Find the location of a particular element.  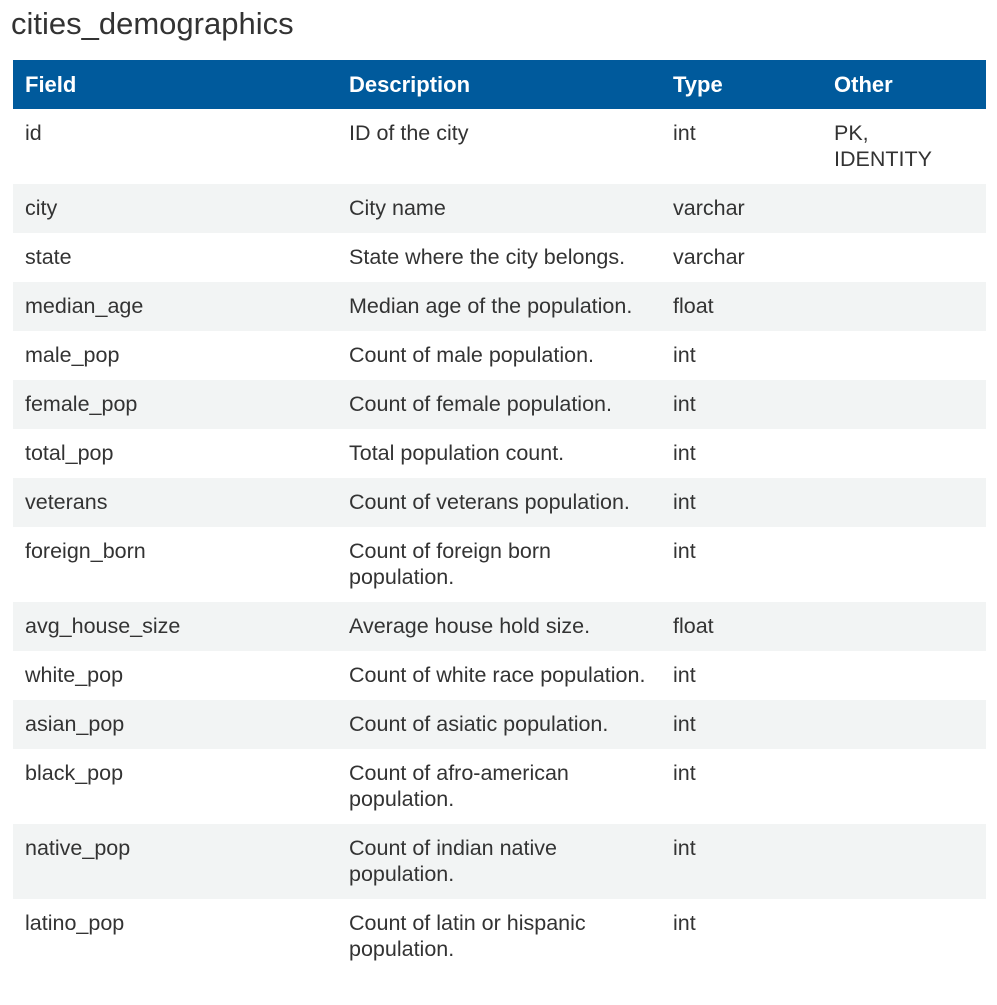

description-cell: Count of foreign born population. is located at coordinates (499, 564).